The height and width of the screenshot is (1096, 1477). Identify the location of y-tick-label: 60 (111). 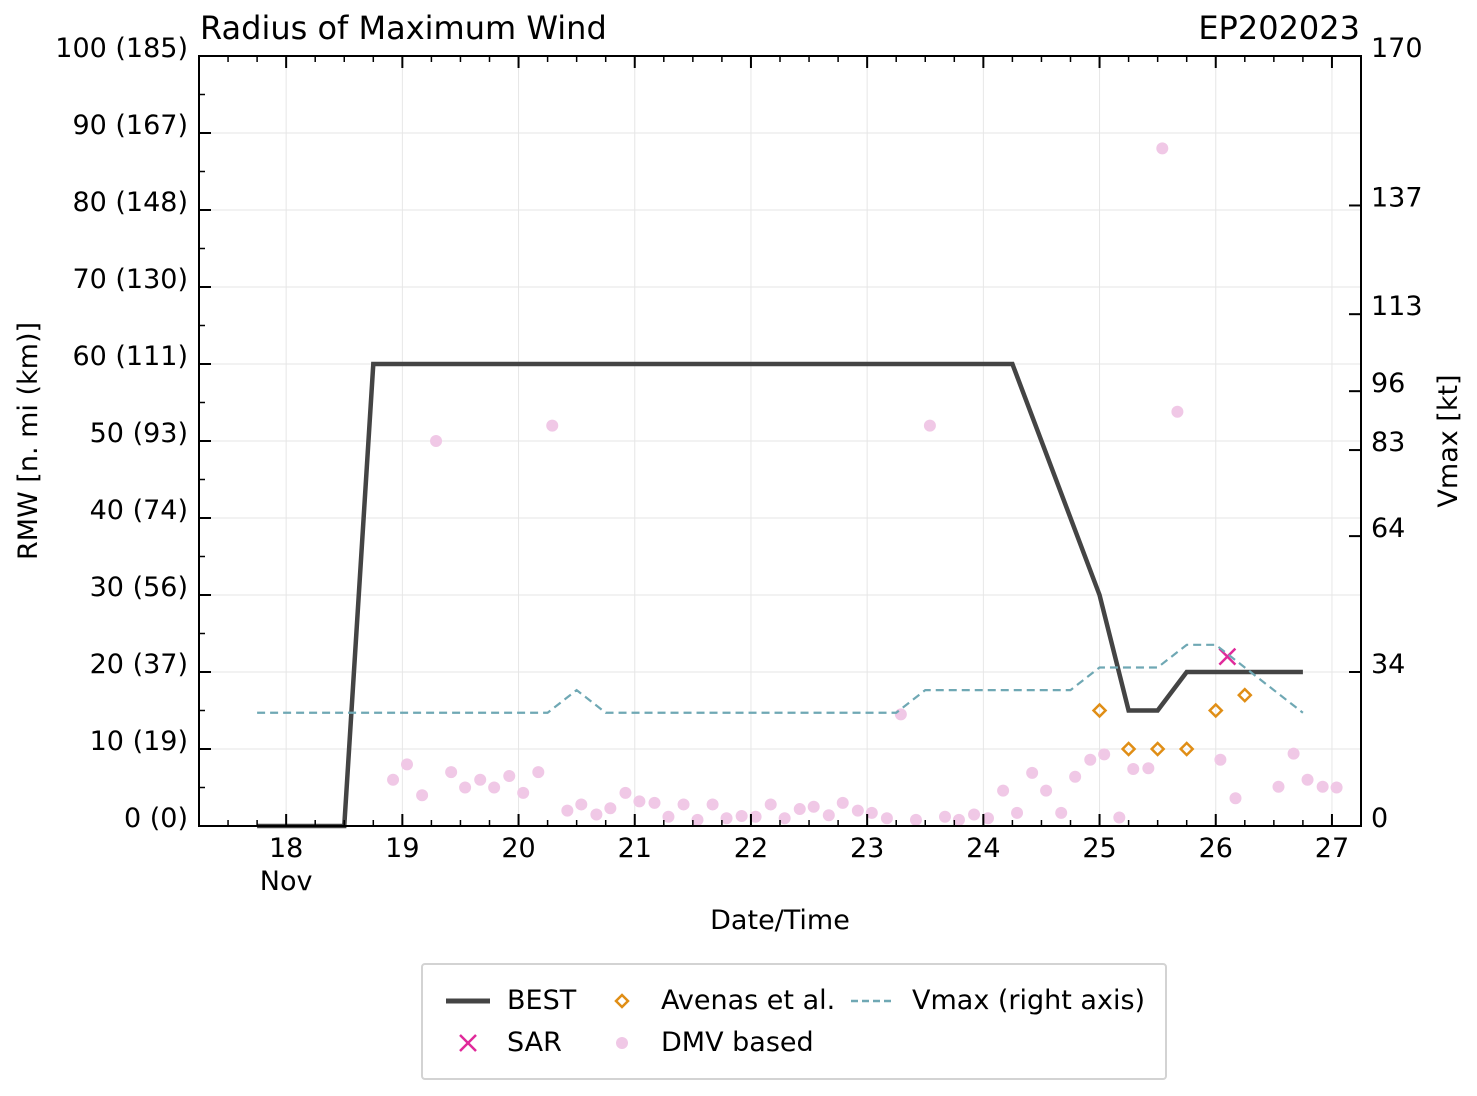
(130, 356).